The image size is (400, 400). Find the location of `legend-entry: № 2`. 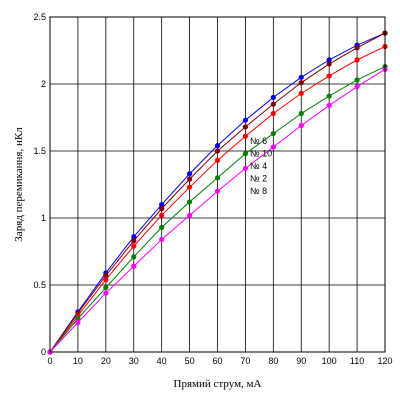

legend-entry: № 2 is located at coordinates (258, 179).